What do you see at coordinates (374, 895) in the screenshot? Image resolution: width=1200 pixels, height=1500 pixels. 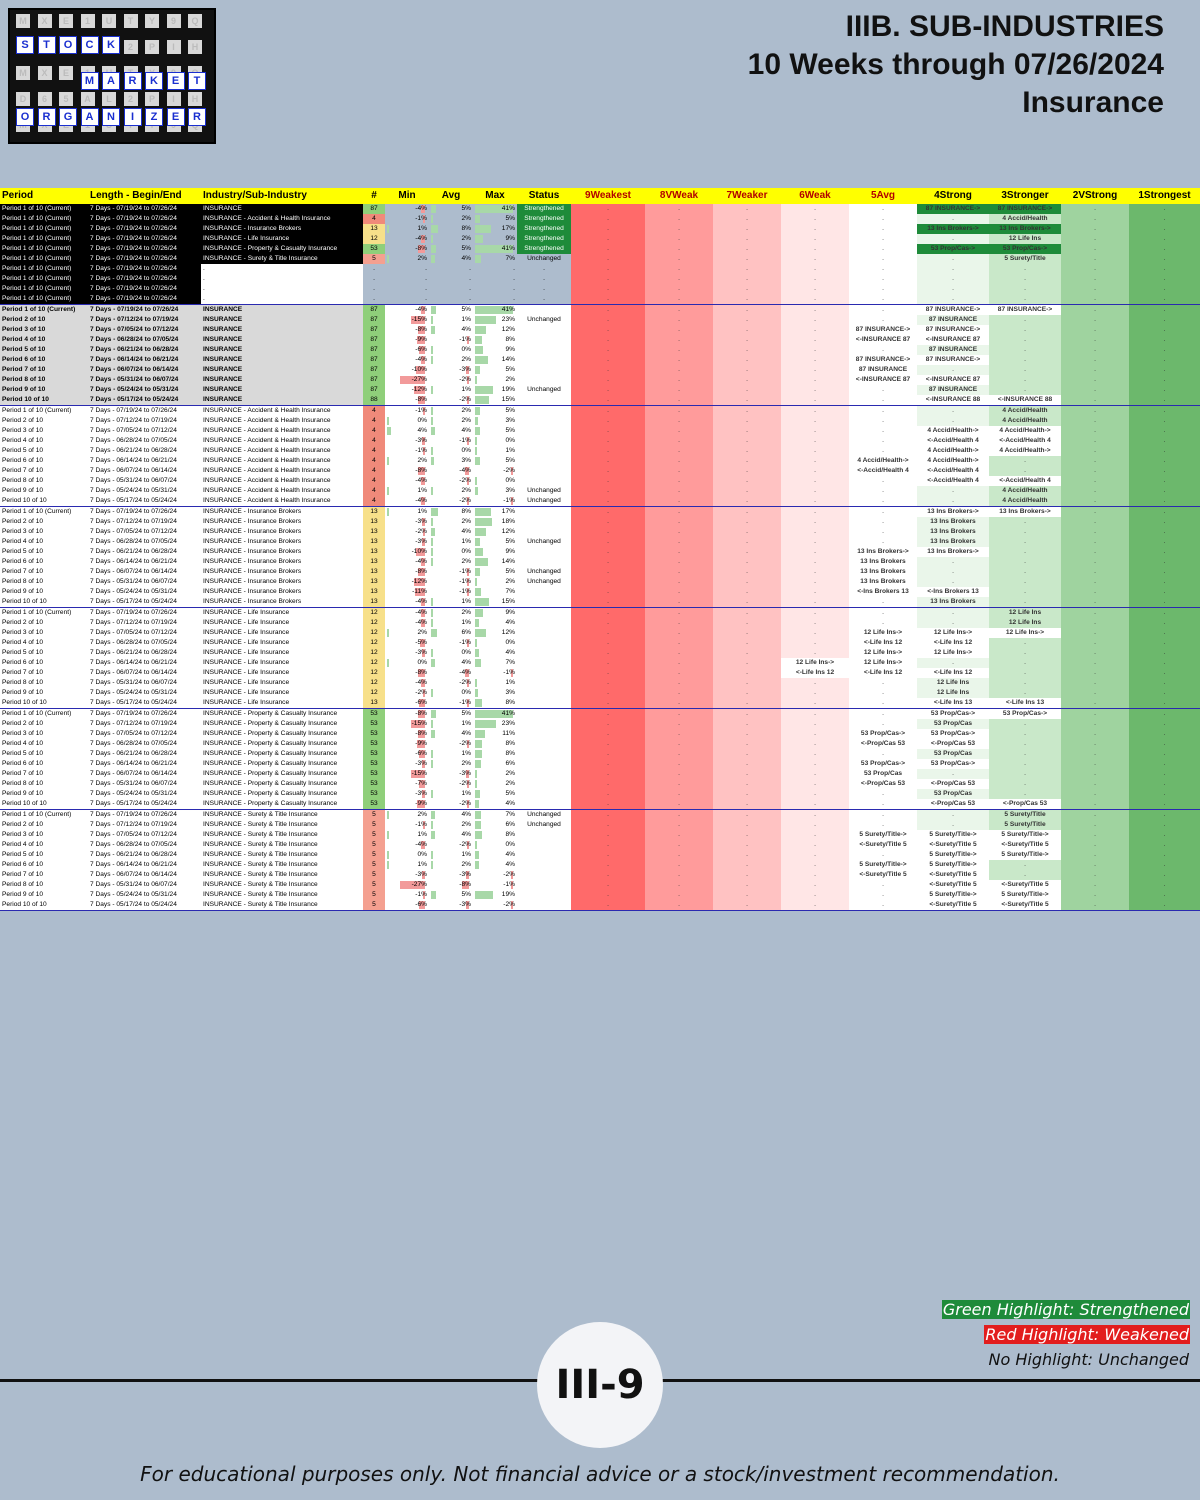 I see `count-cell: 5` at bounding box center [374, 895].